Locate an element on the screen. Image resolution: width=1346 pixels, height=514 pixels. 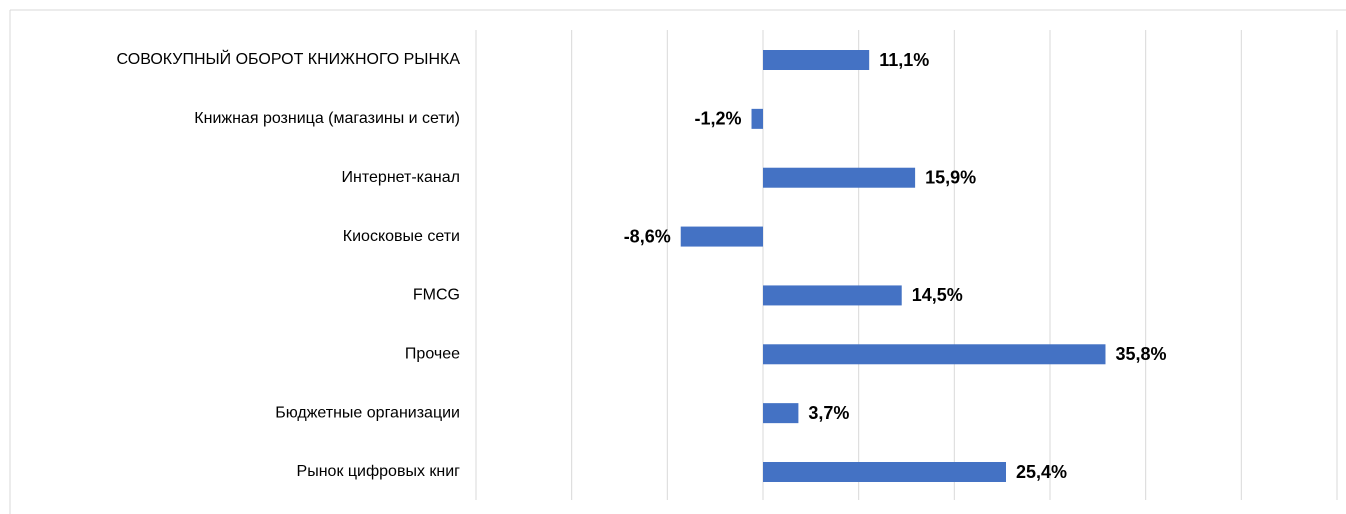
category-label: Книжная розница (магазины и сети) is located at coordinates (327, 118).